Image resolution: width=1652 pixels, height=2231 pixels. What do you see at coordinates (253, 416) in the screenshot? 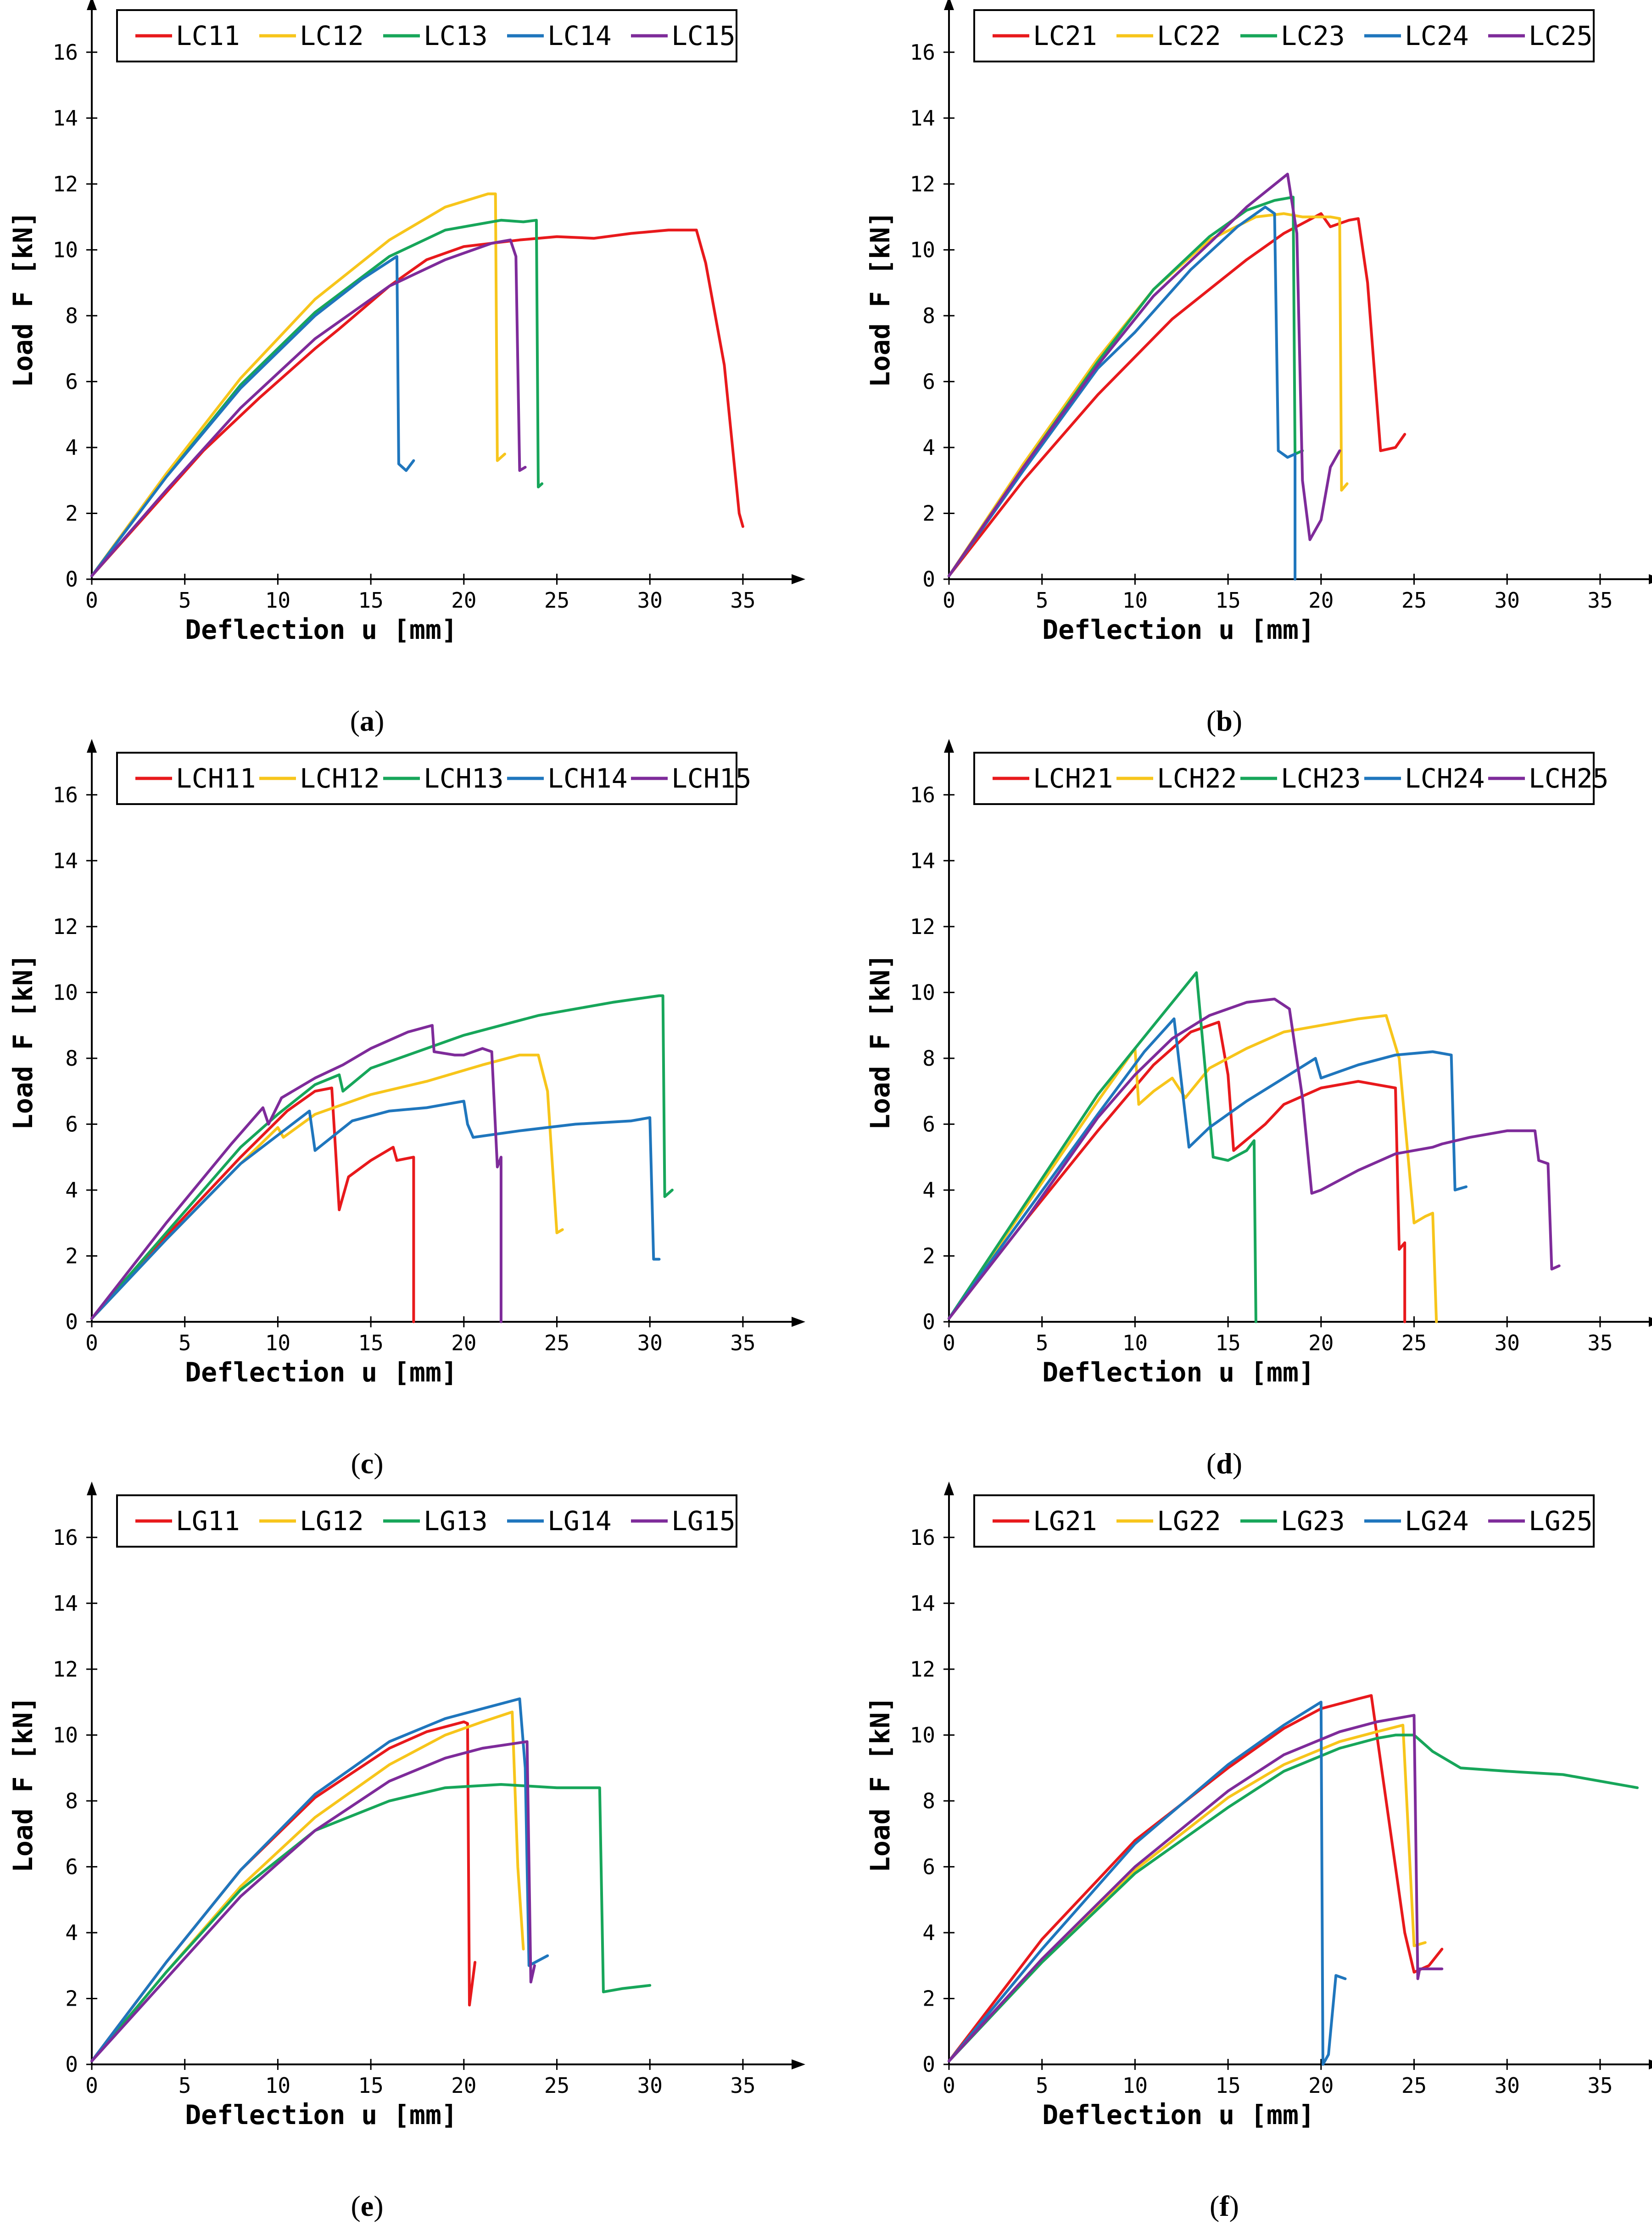
I see `series-line-lc14` at bounding box center [253, 416].